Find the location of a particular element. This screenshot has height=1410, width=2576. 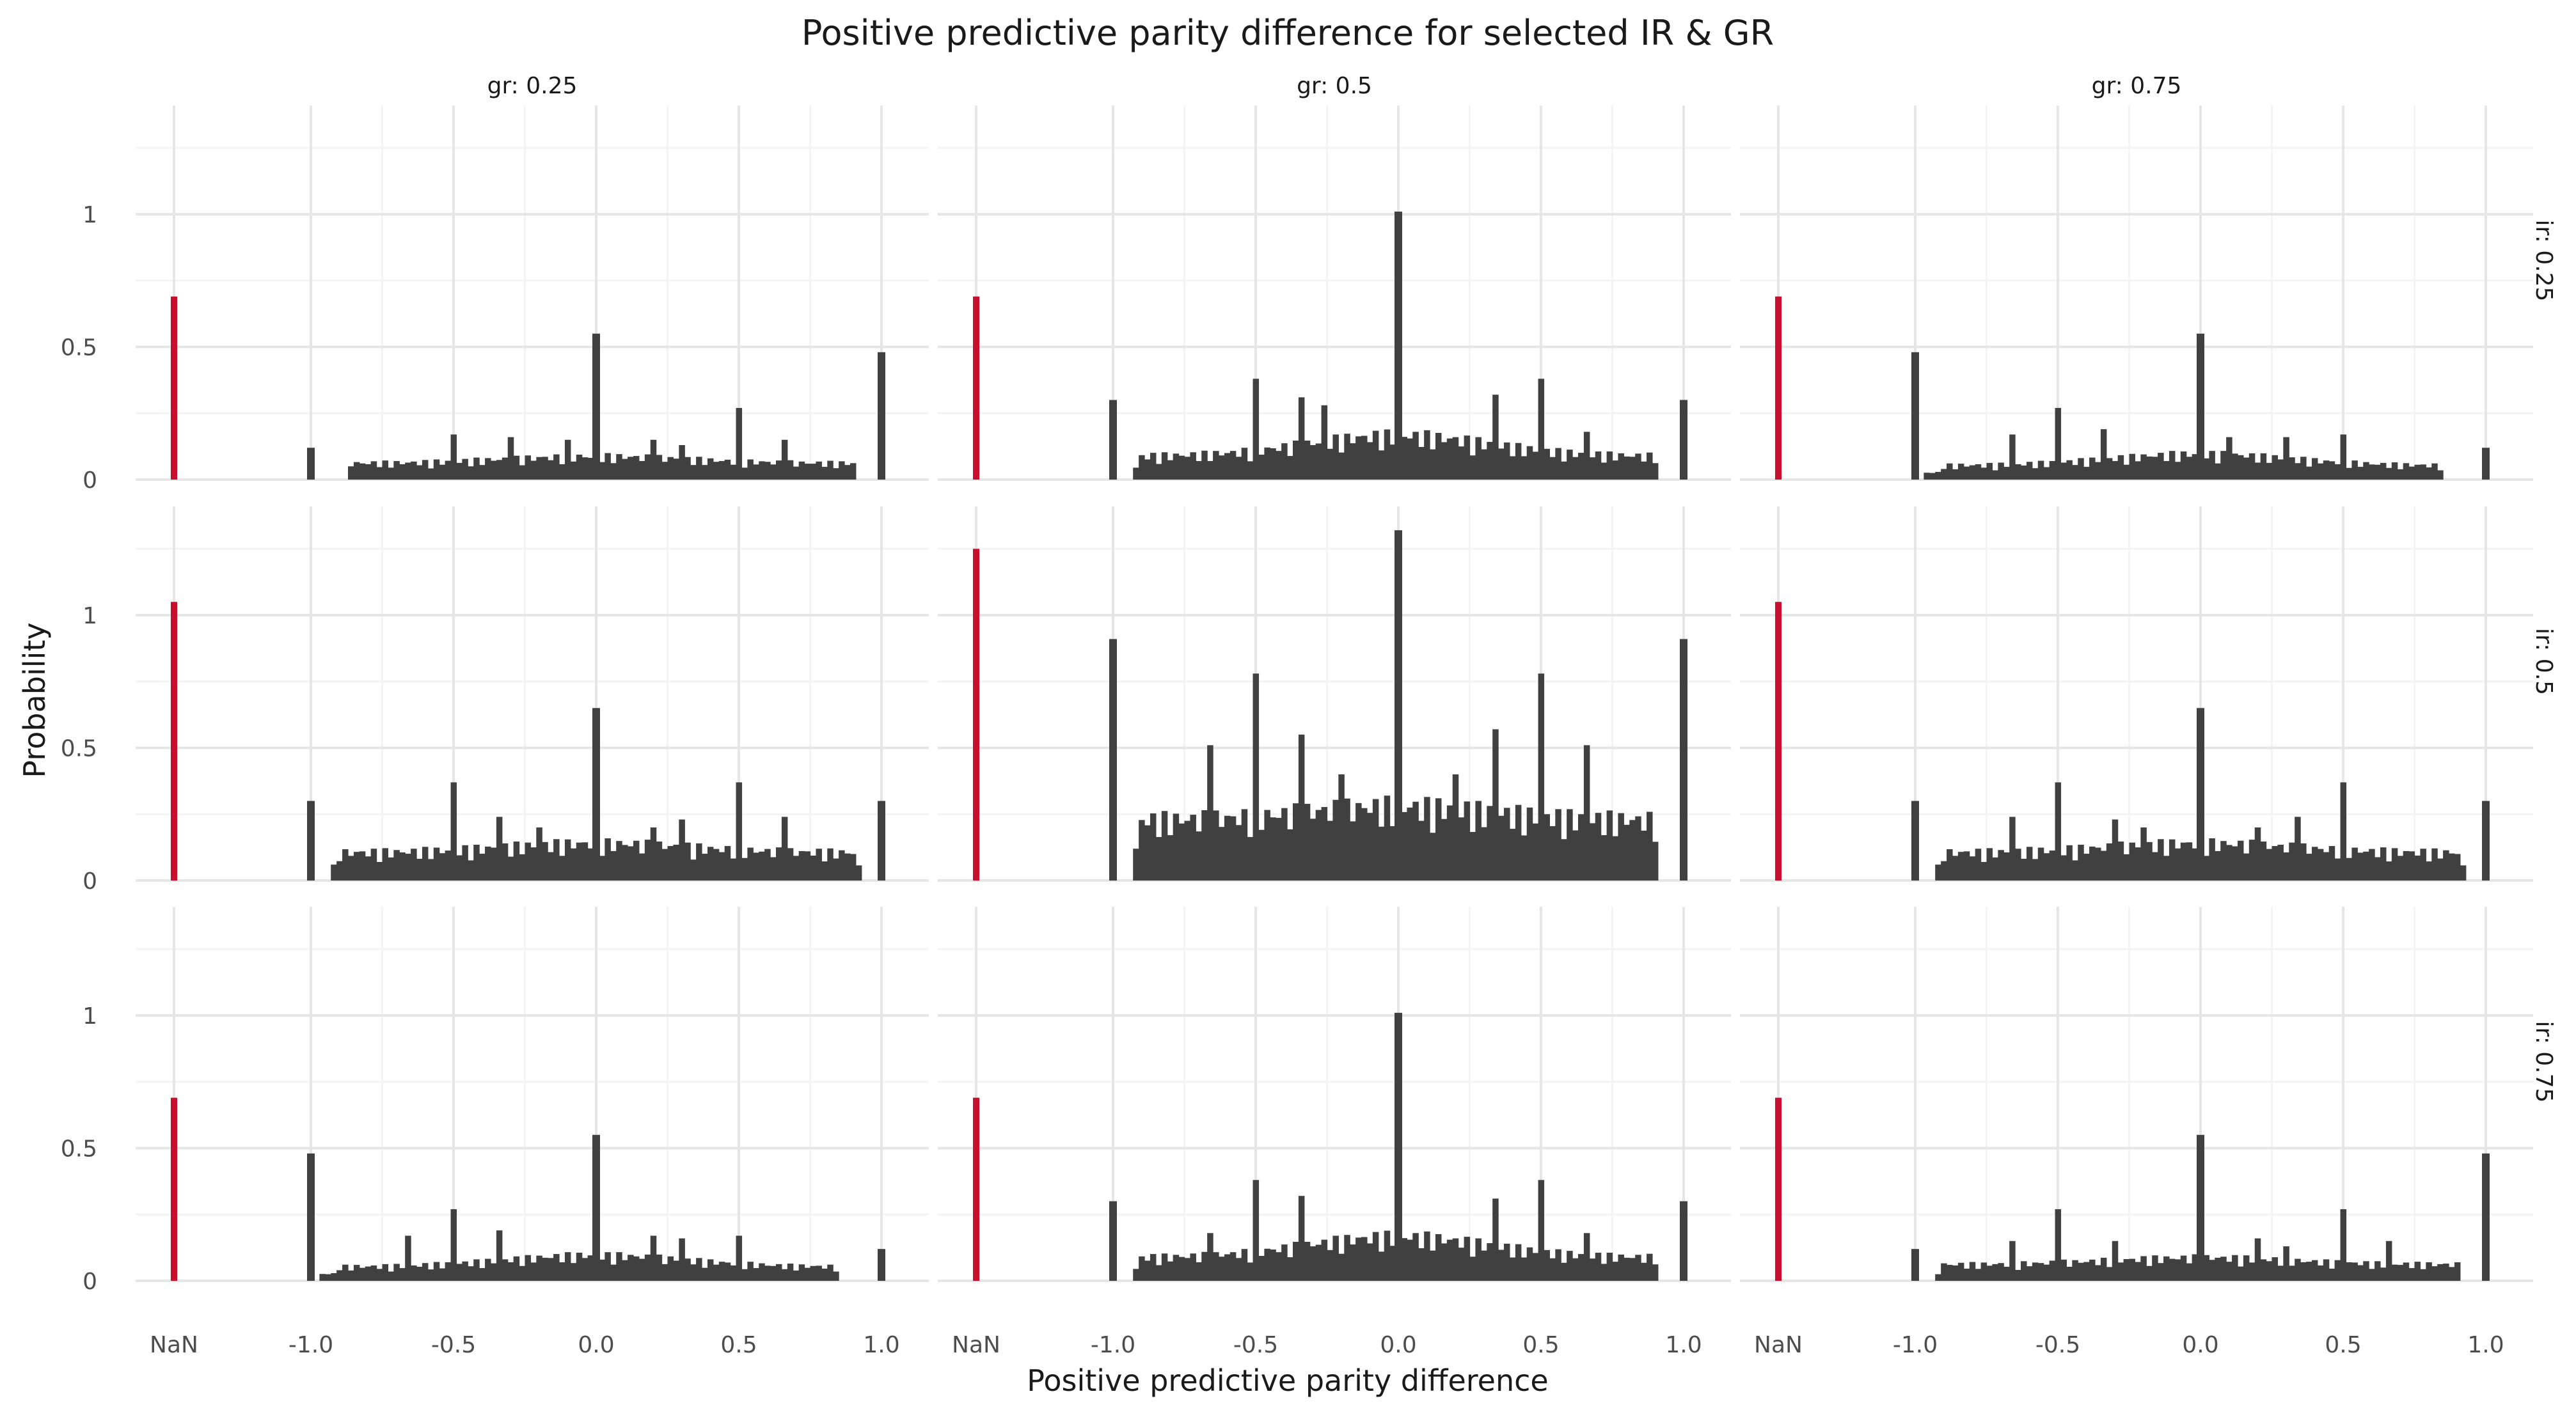

nan-bar is located at coordinates (976, 388).